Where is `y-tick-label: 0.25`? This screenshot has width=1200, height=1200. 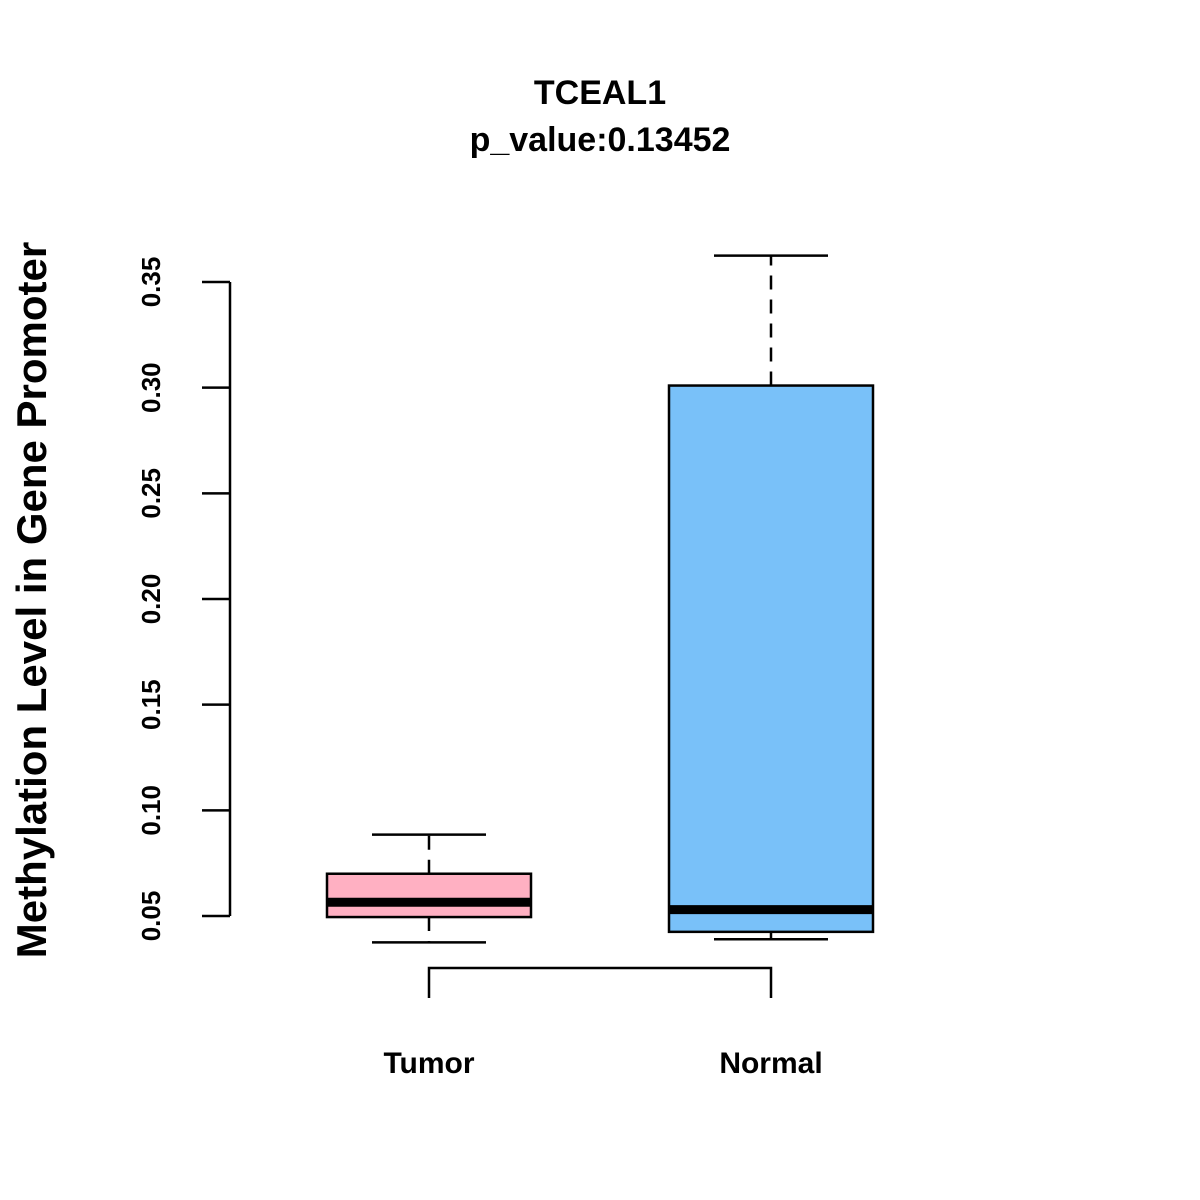
y-tick-label: 0.25 is located at coordinates (151, 493).